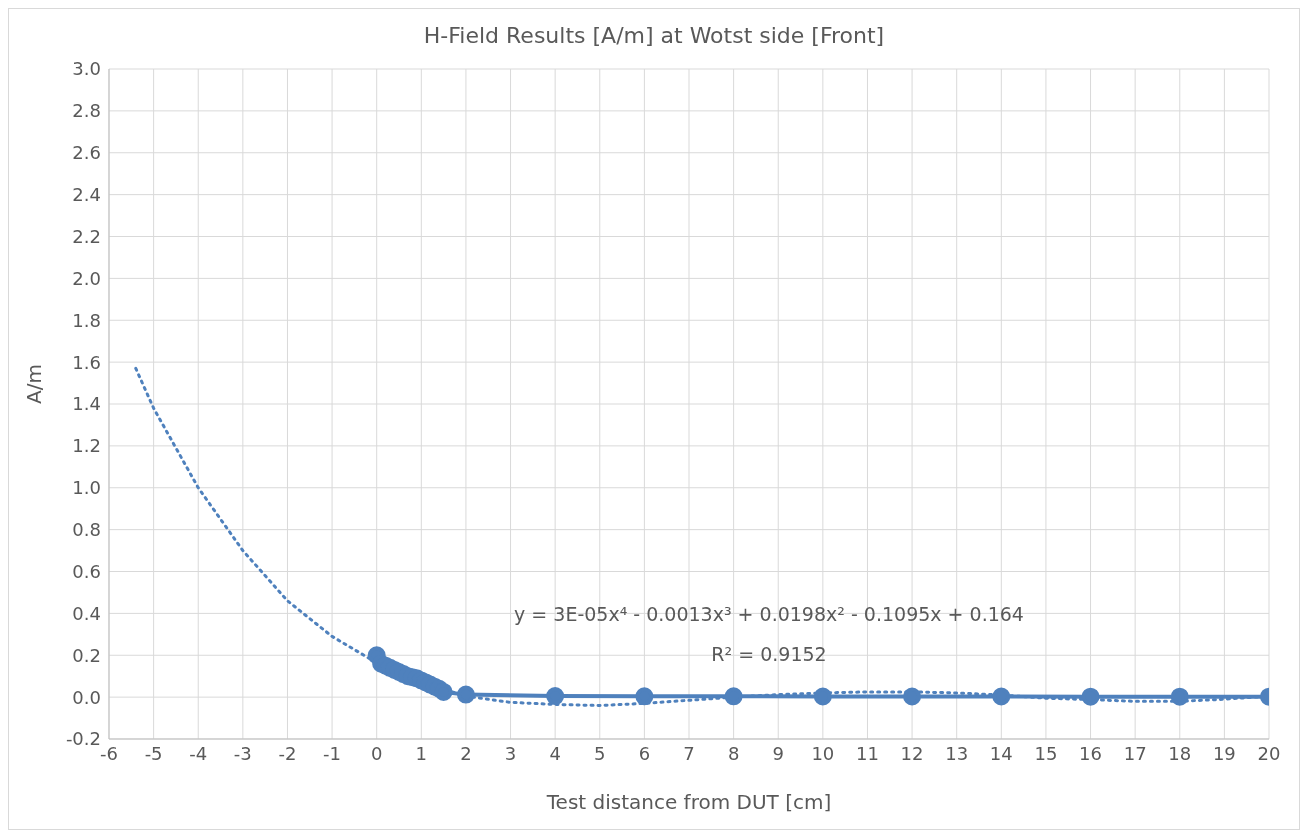 Image resolution: width=1307 pixels, height=834 pixels. Describe the element at coordinates (957, 753) in the screenshot. I see `x-tick-label: 13` at that location.